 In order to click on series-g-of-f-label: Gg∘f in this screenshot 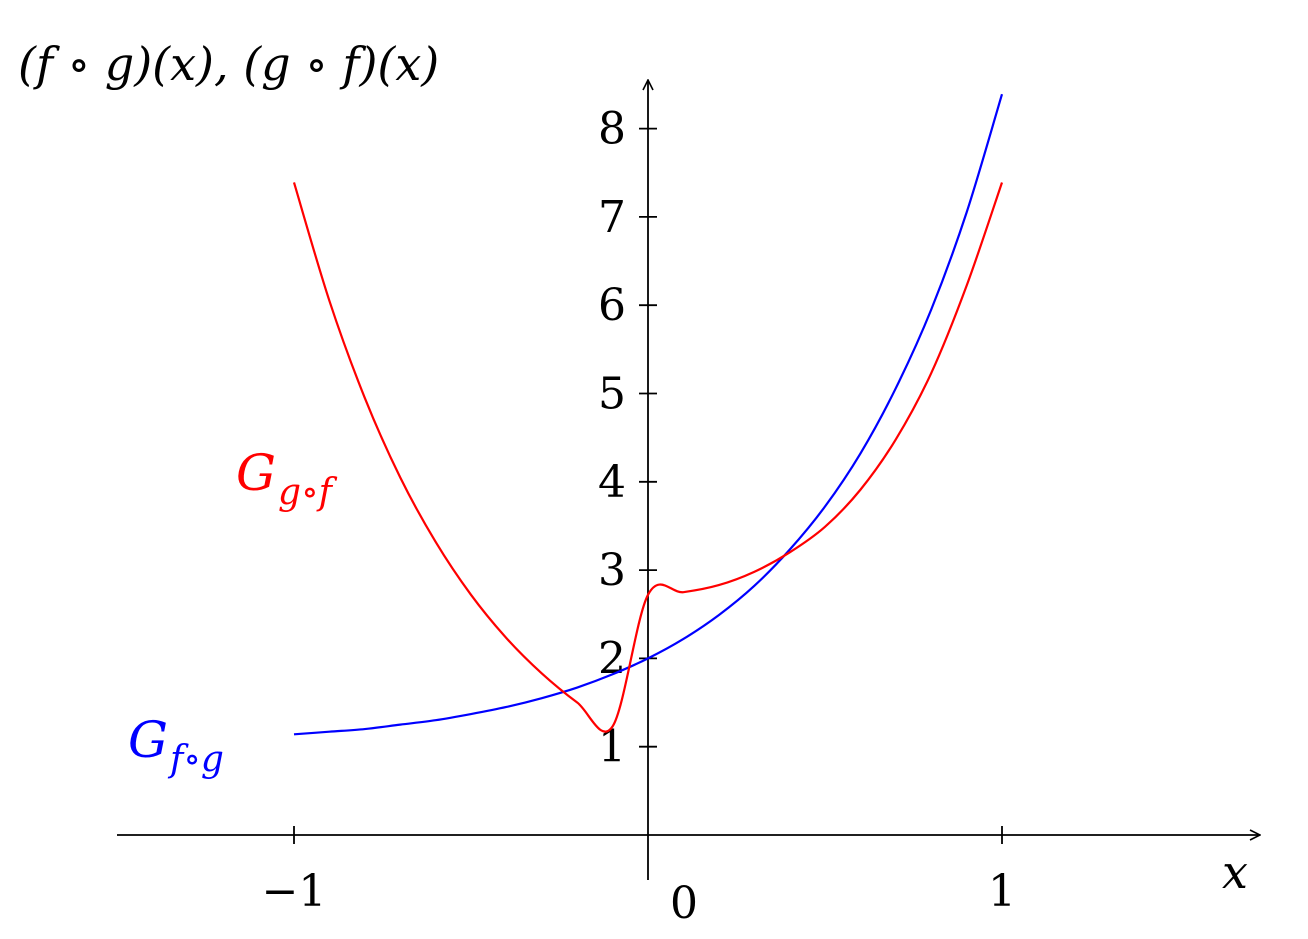, I will do `click(287, 478)`.